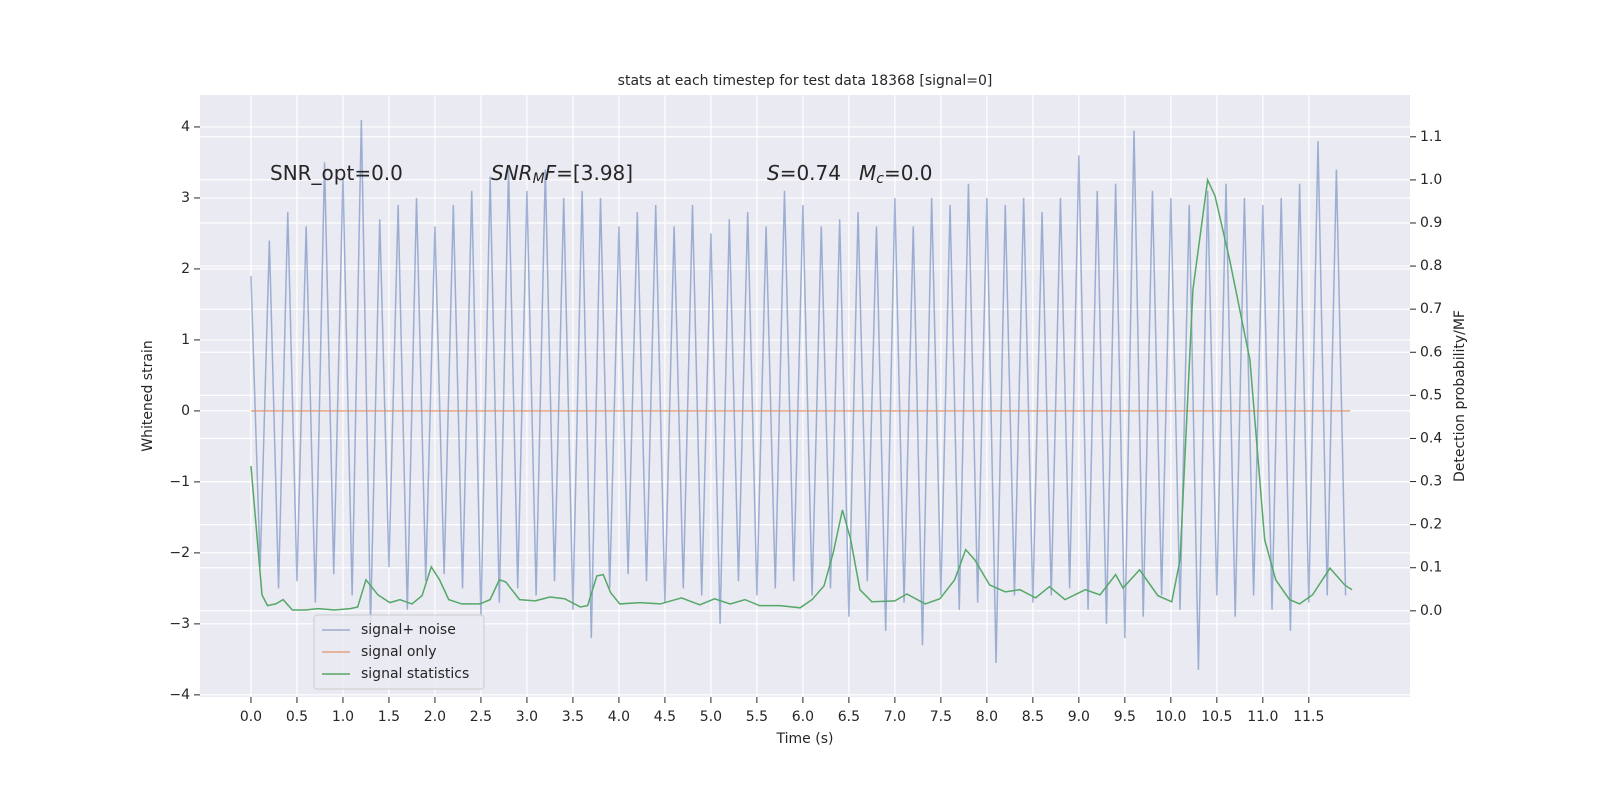 The width and height of the screenshot is (1600, 800). I want to click on annotation-part: S, so click(773, 173).